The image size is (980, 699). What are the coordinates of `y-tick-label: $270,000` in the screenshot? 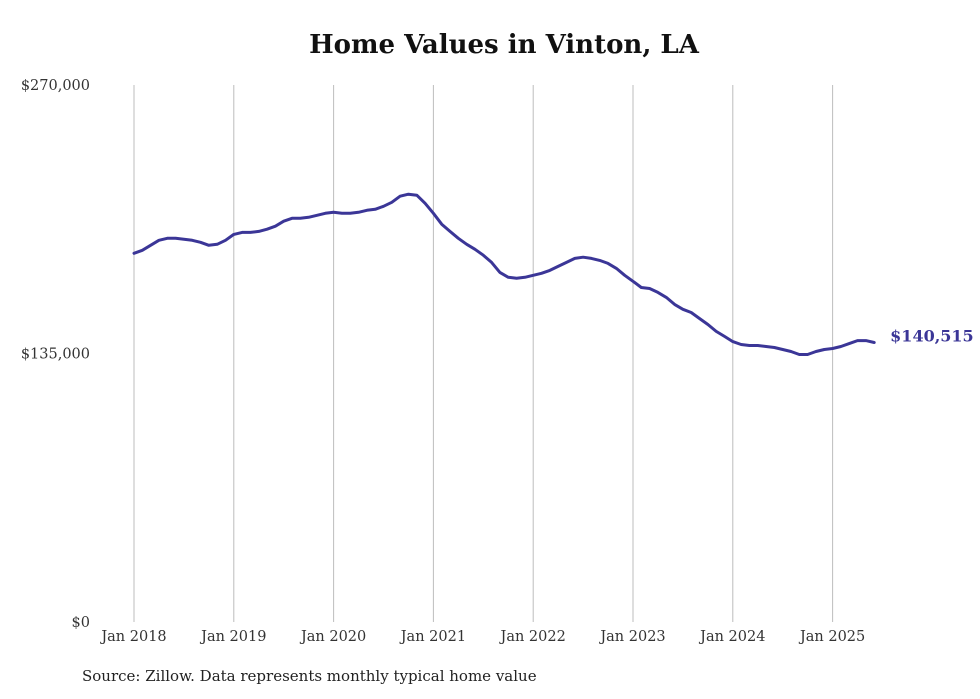 It's located at (55, 86).